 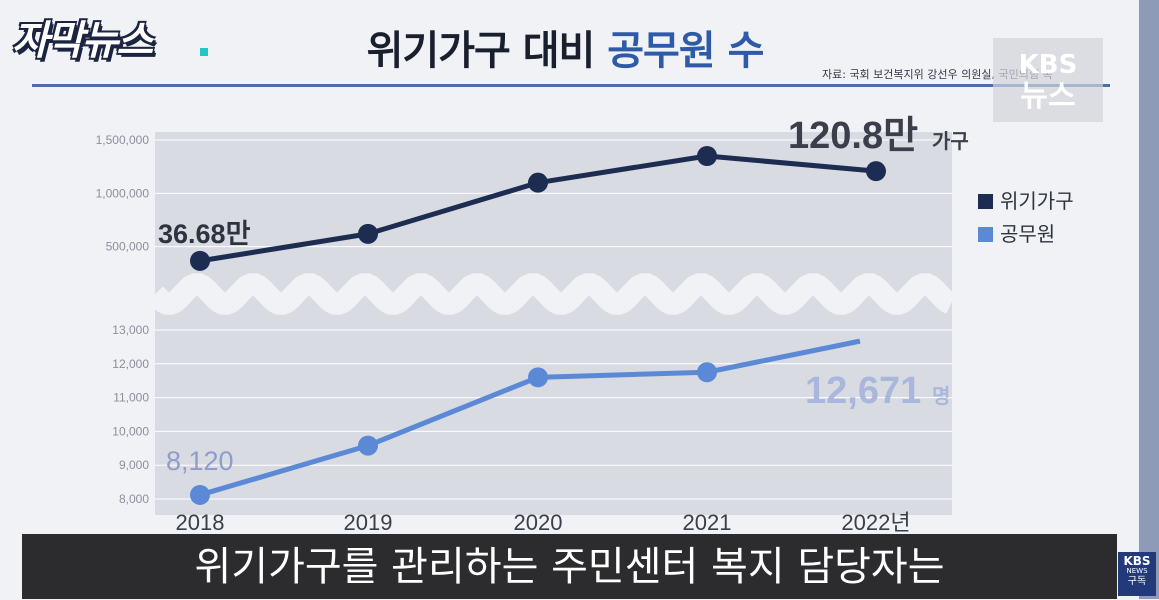 I want to click on kbs-news-watermark: KBS 뉴스, so click(x=1048, y=80).